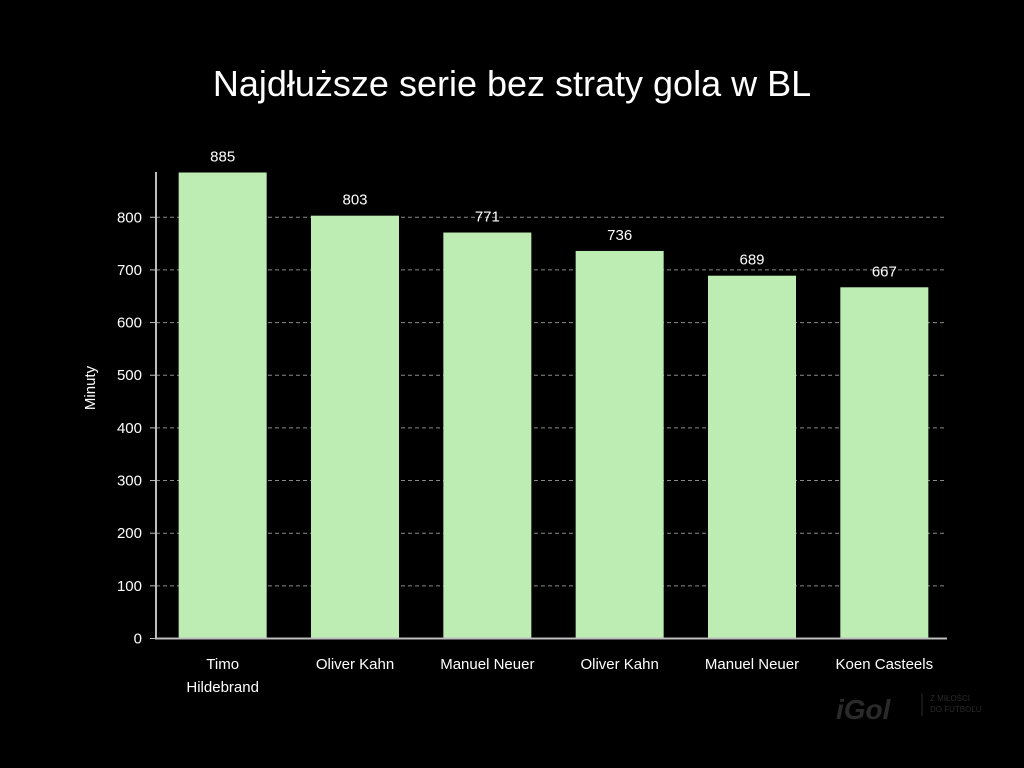 The image size is (1024, 768). Describe the element at coordinates (950, 698) in the screenshot. I see `igol-tagline-line-1: Z MIŁOŚCI` at that location.